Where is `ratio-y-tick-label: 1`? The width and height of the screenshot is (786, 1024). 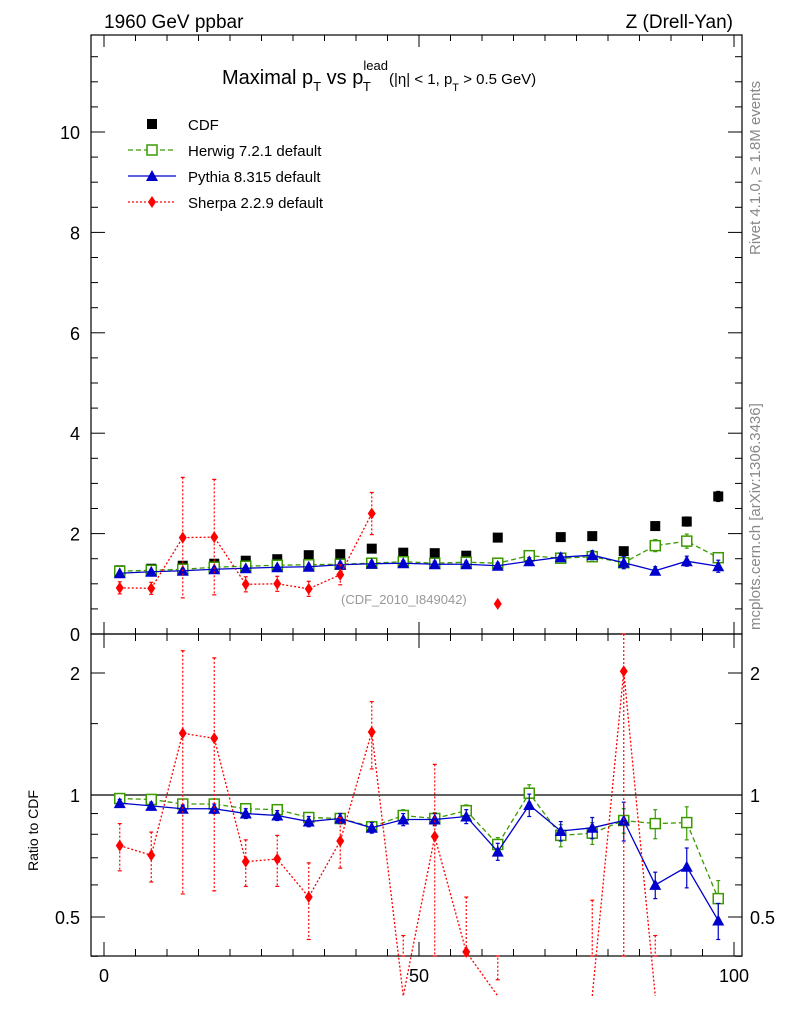 ratio-y-tick-label: 1 is located at coordinates (75, 796).